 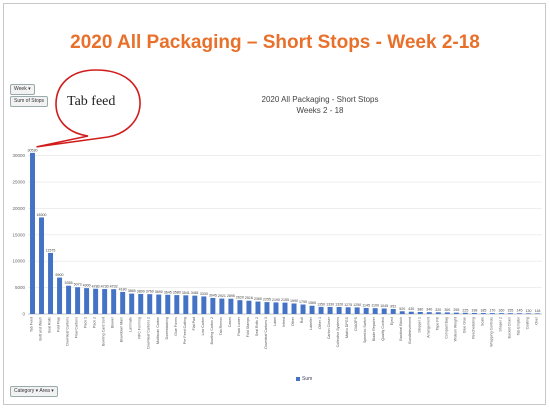 What do you see at coordinates (24, 391) in the screenshot?
I see `filter-category-label: Category` at bounding box center [24, 391].